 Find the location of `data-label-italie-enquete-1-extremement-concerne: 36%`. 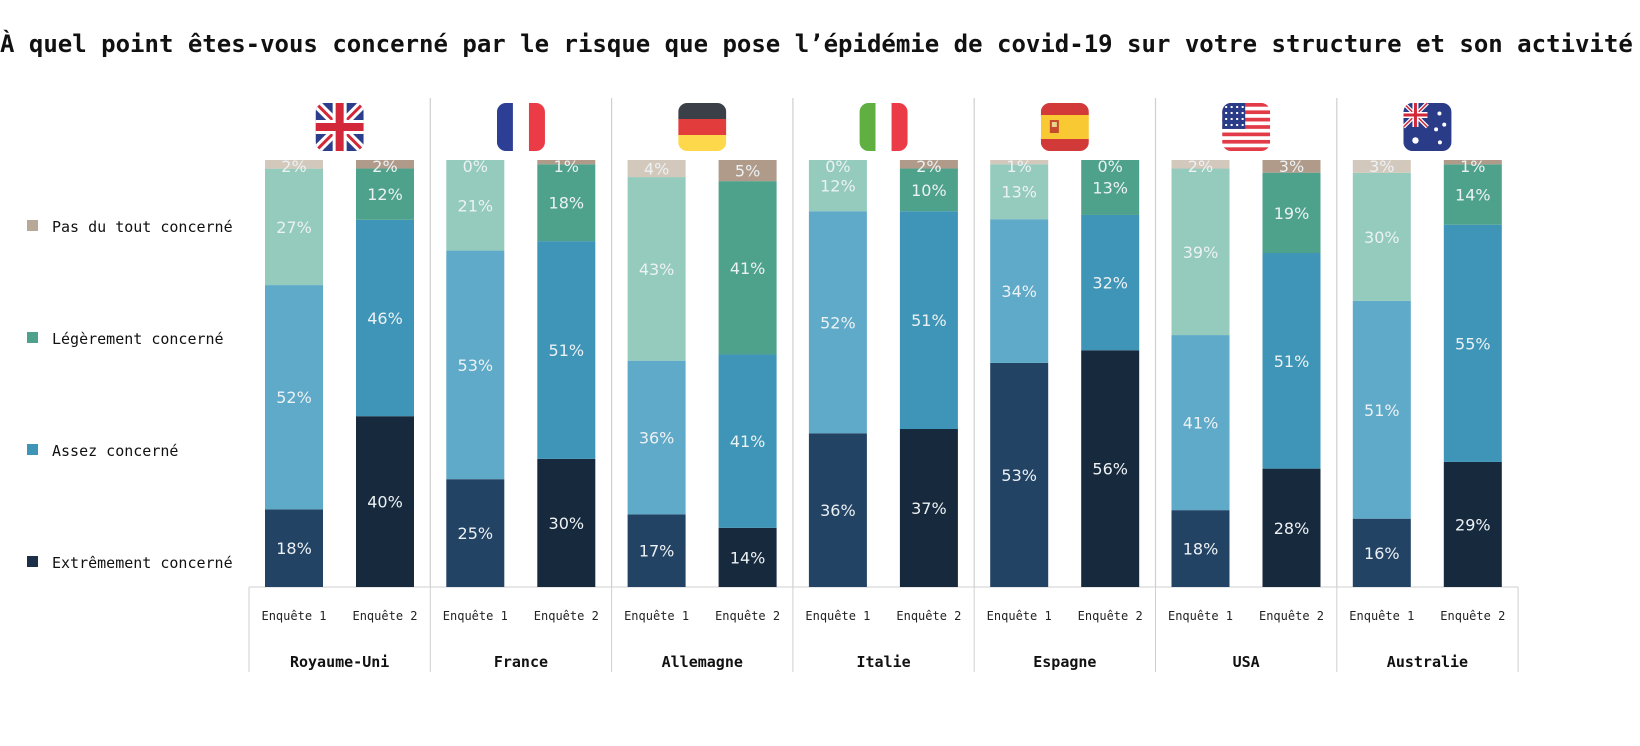

data-label-italie-enquete-1-extremement-concerne: 36% is located at coordinates (838, 510).